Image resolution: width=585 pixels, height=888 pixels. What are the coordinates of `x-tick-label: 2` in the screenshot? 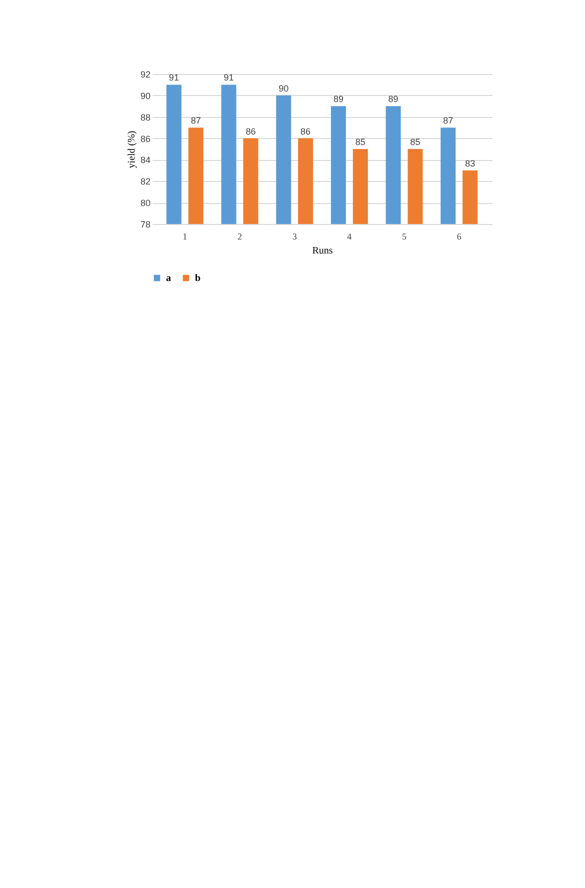 It's located at (239, 237).